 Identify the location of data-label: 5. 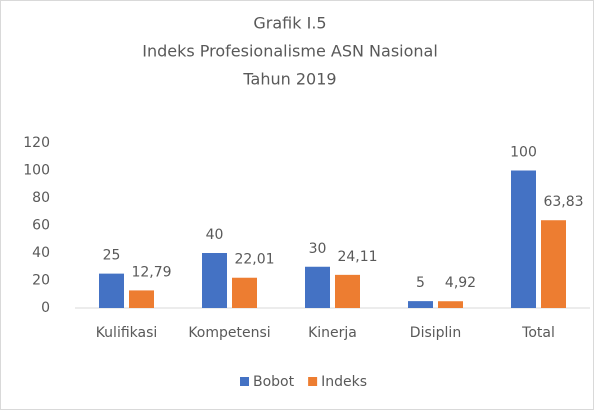
(420, 283).